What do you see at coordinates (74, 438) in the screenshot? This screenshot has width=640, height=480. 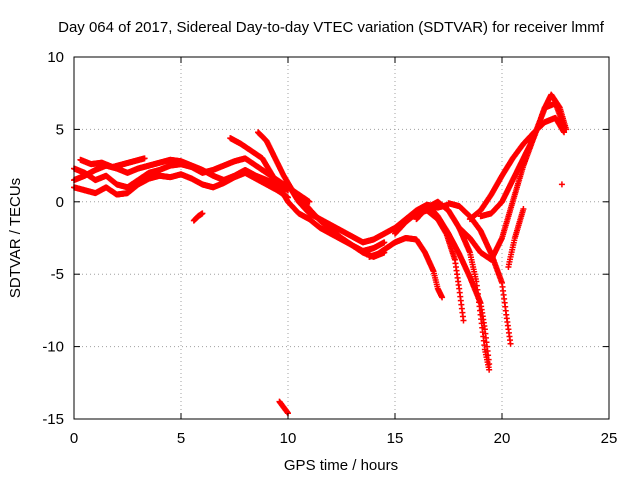 I see `x-tick-label: 0` at bounding box center [74, 438].